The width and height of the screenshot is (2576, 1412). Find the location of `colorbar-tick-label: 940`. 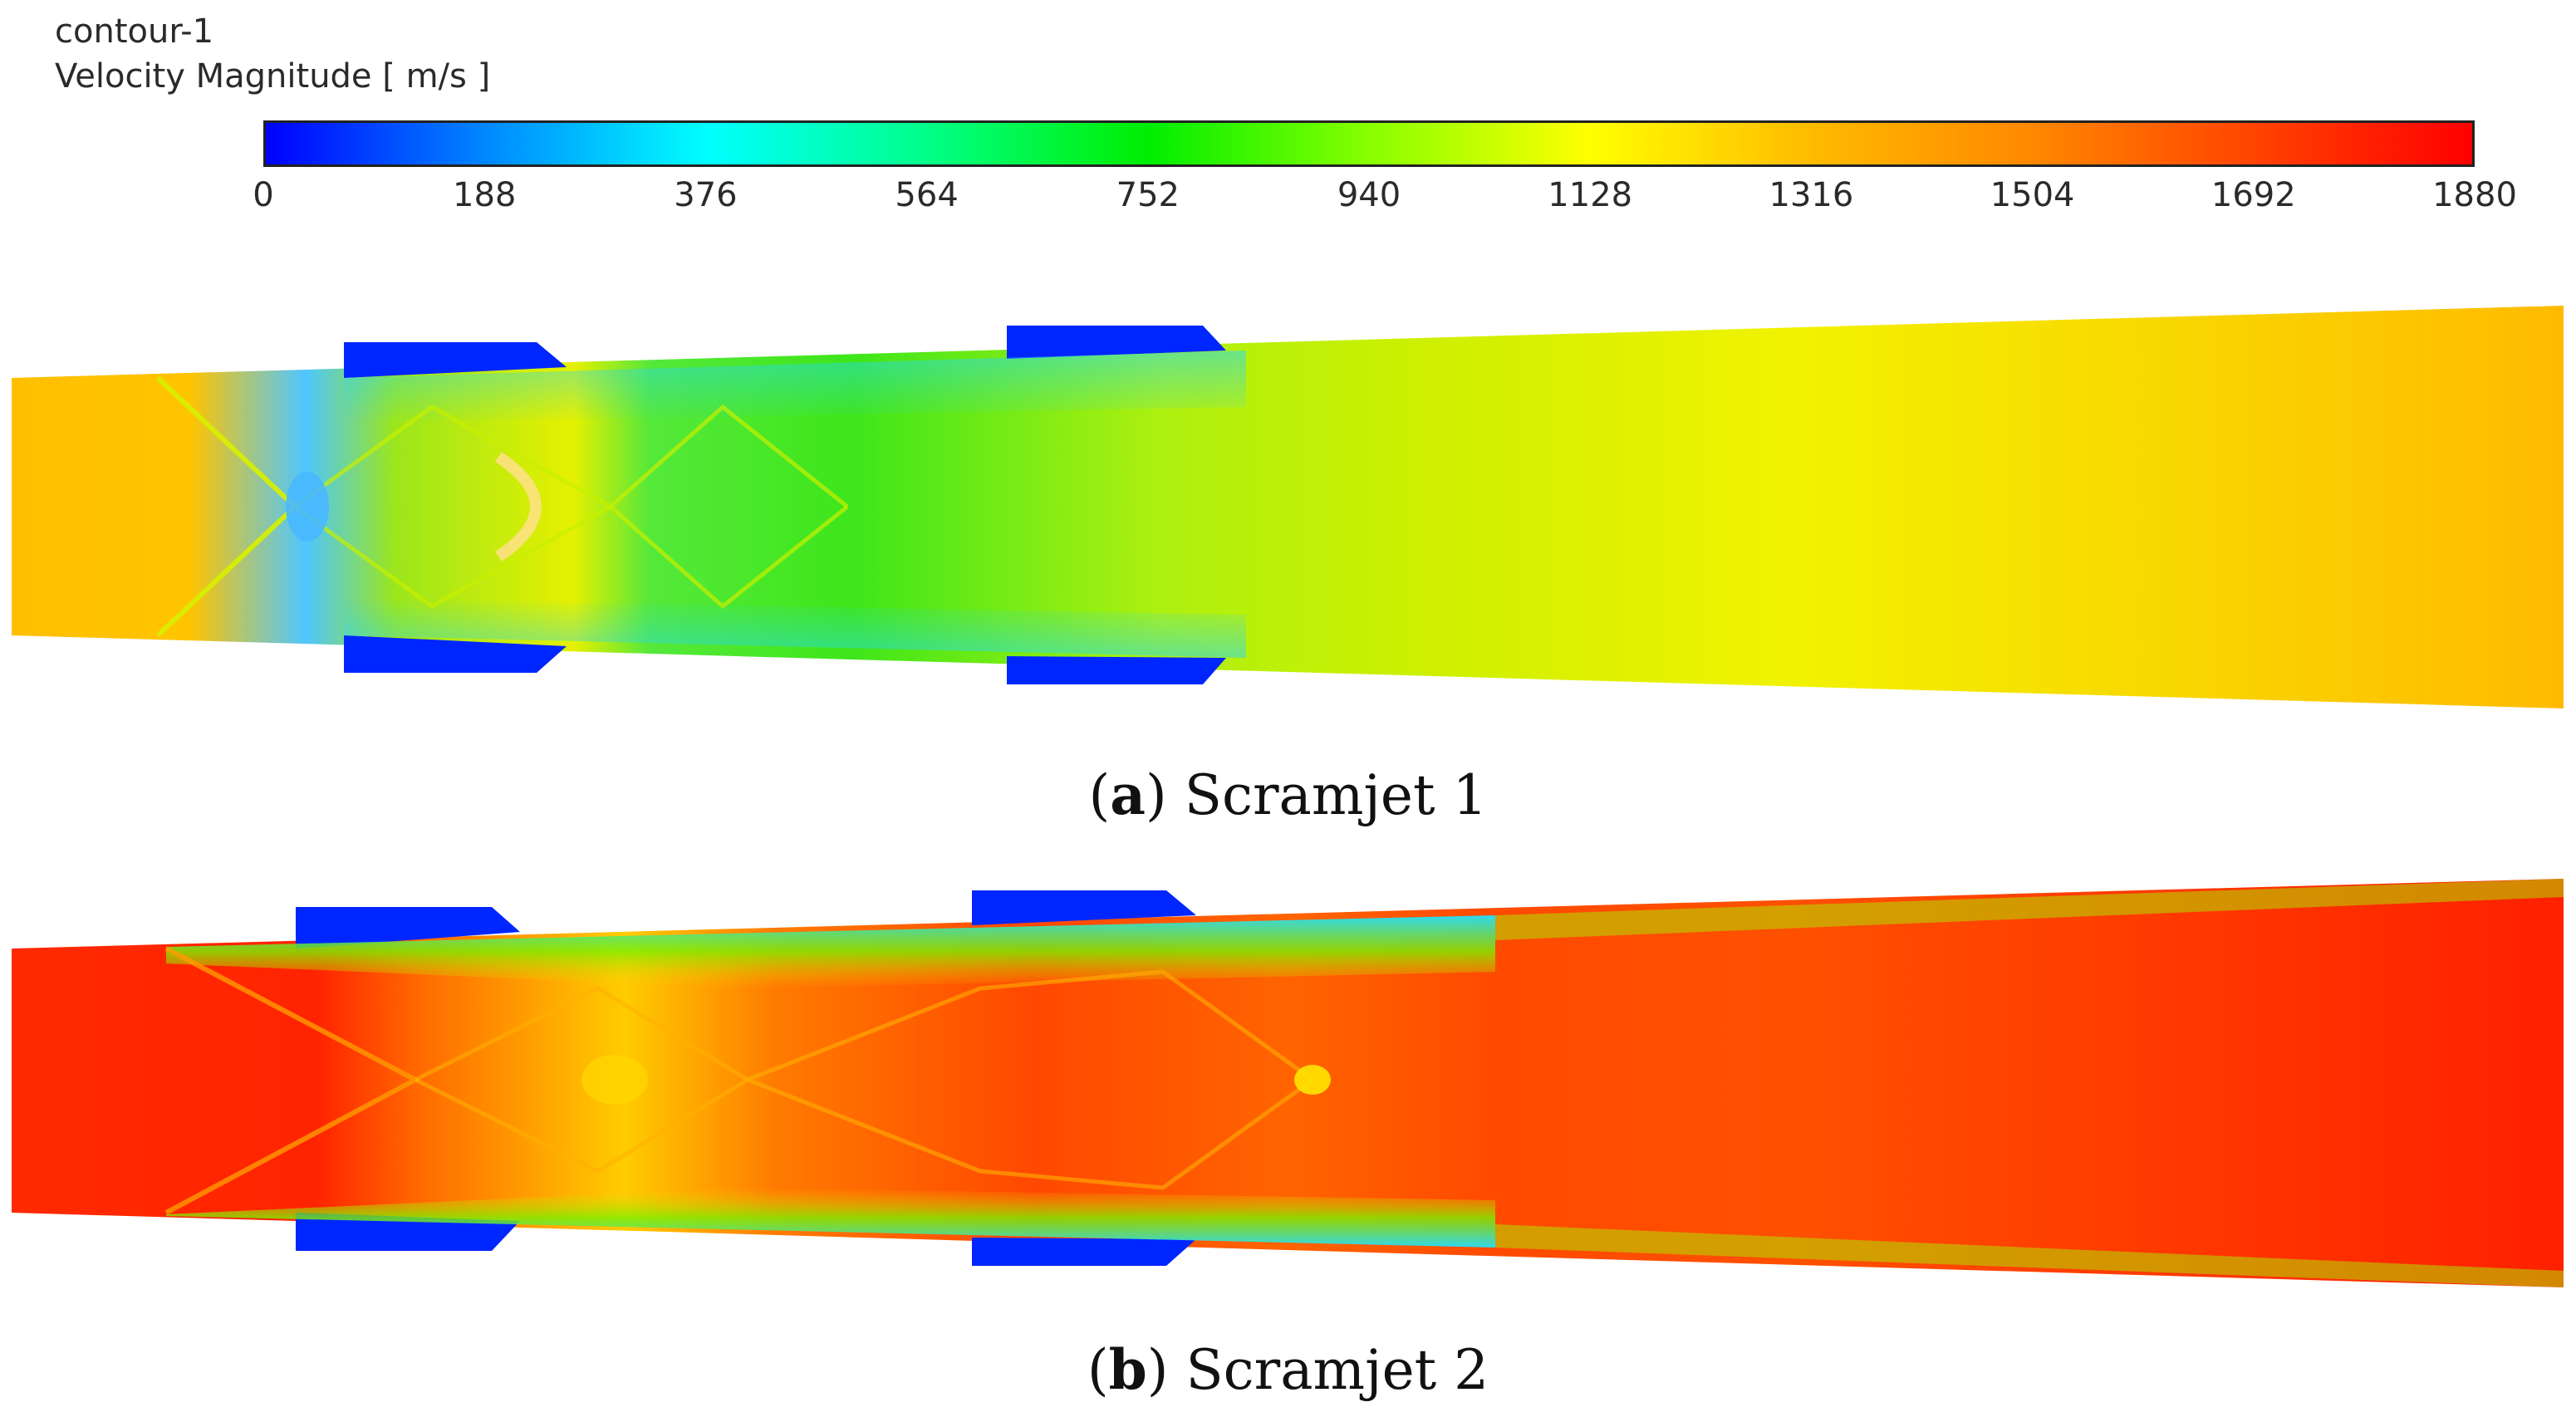

colorbar-tick-label: 940 is located at coordinates (1369, 195).